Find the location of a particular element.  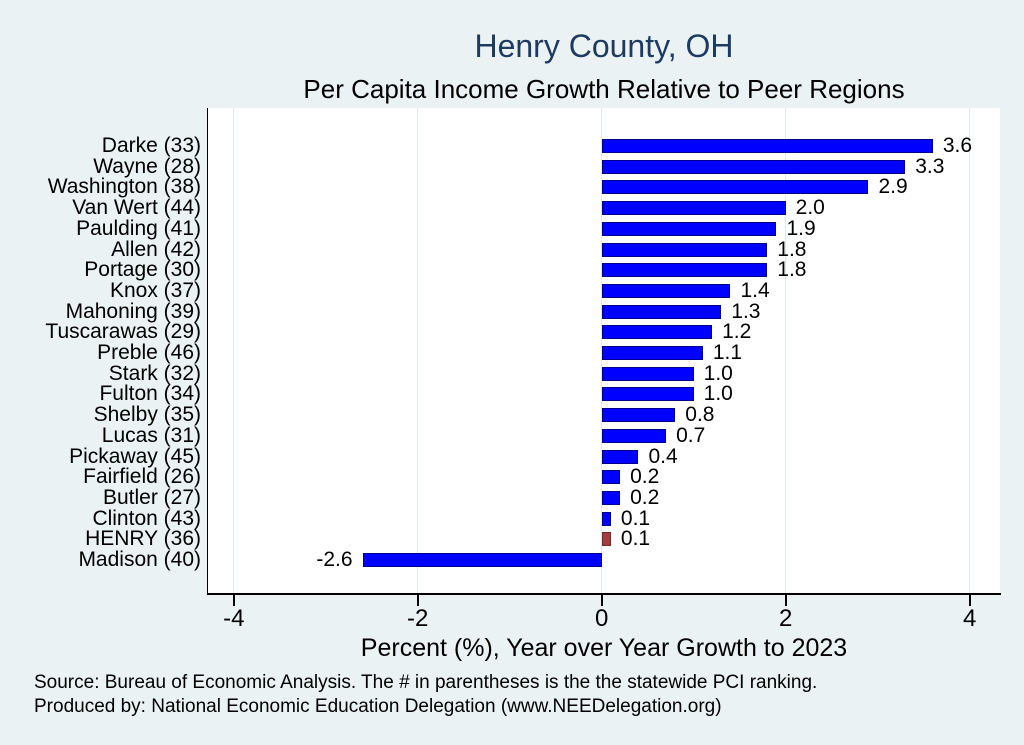

category-label: Fairfield (26) is located at coordinates (142, 477).